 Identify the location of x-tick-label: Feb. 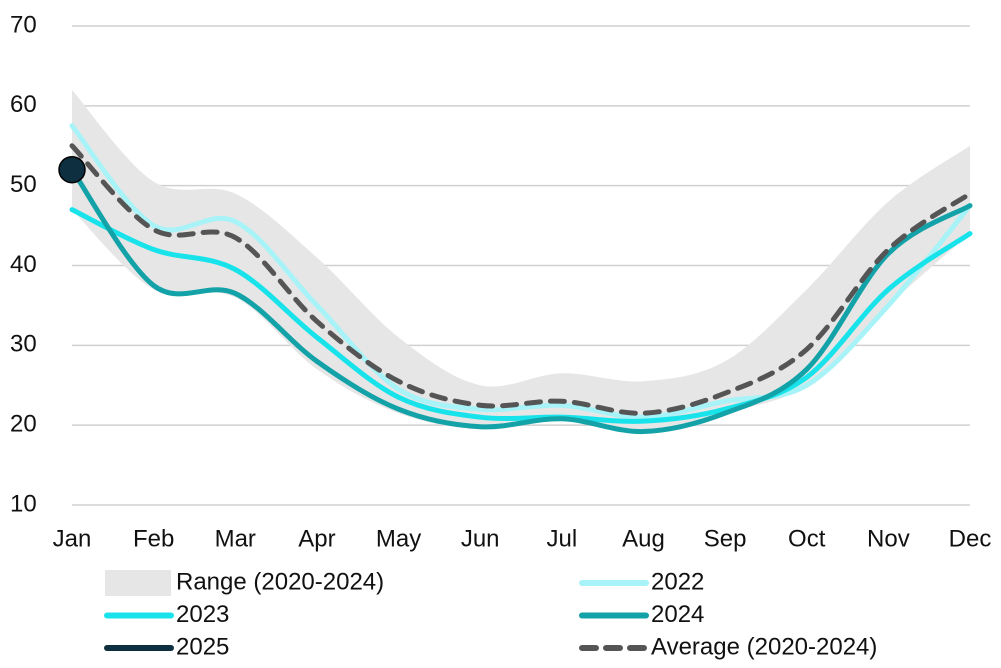
(153, 538).